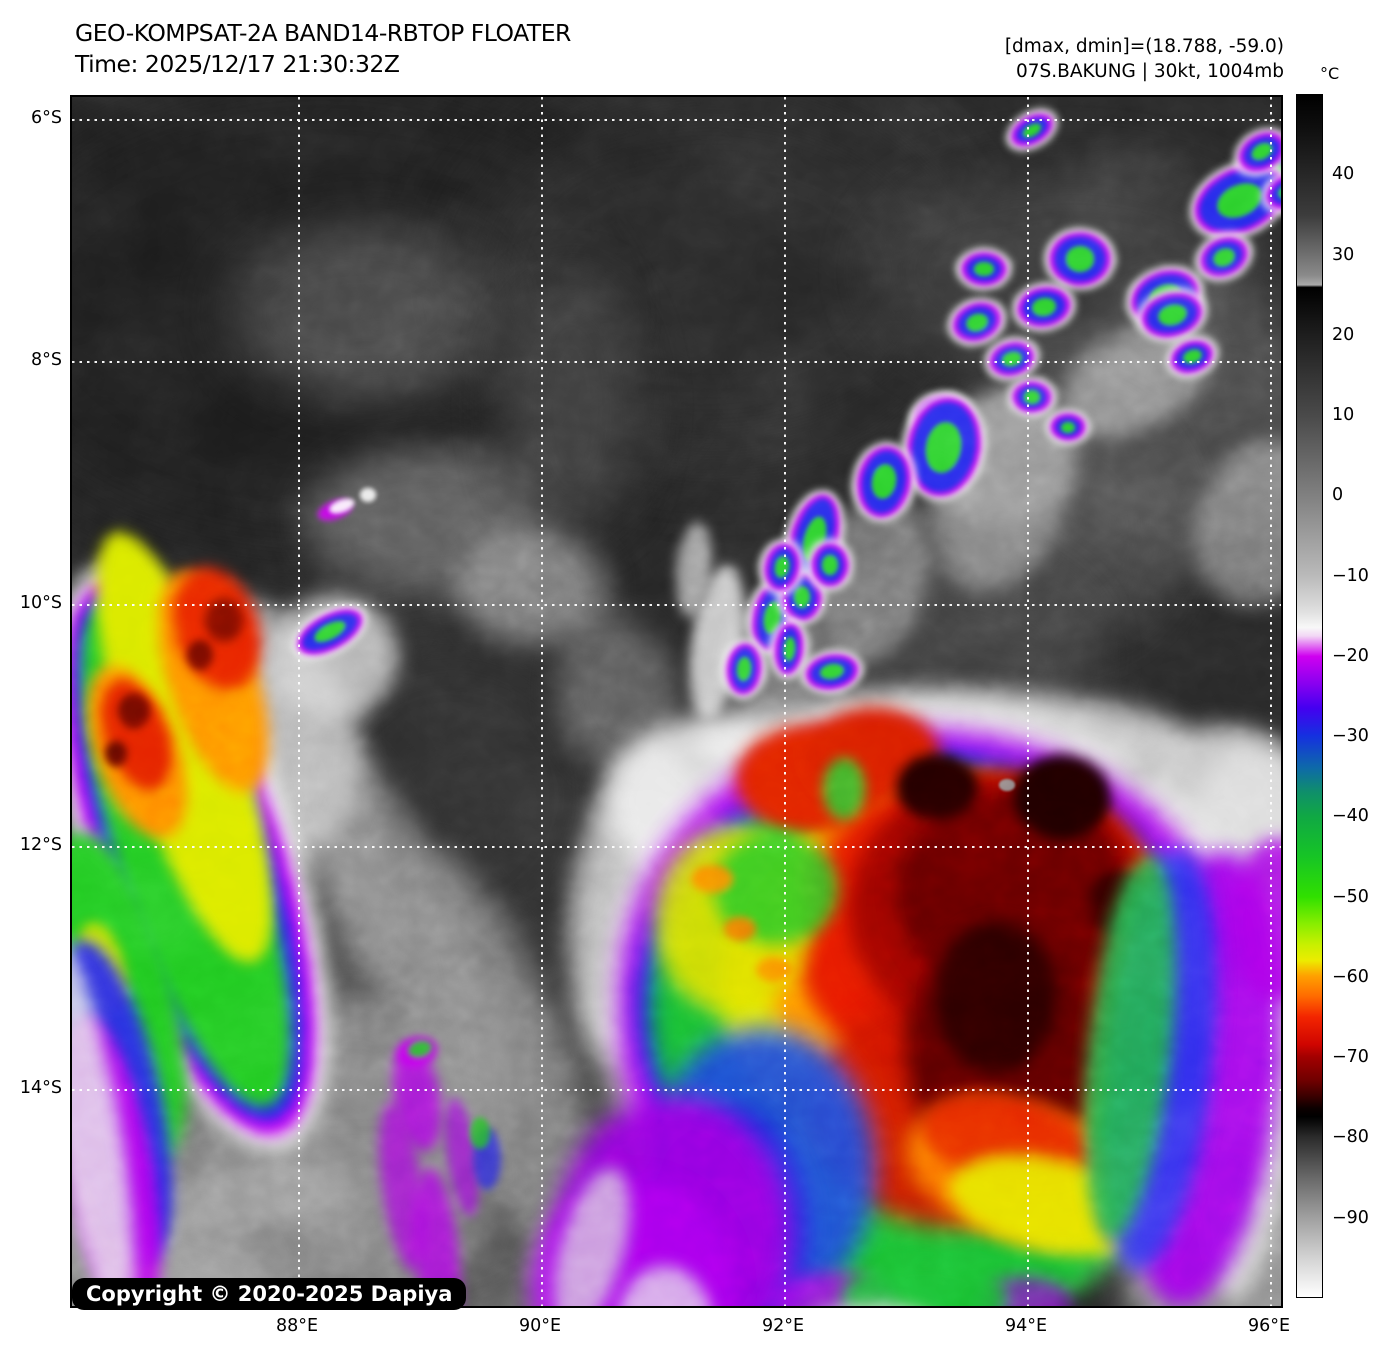 This screenshot has width=1388, height=1359. I want to click on colorbar-tick-label: −10, so click(1350, 575).